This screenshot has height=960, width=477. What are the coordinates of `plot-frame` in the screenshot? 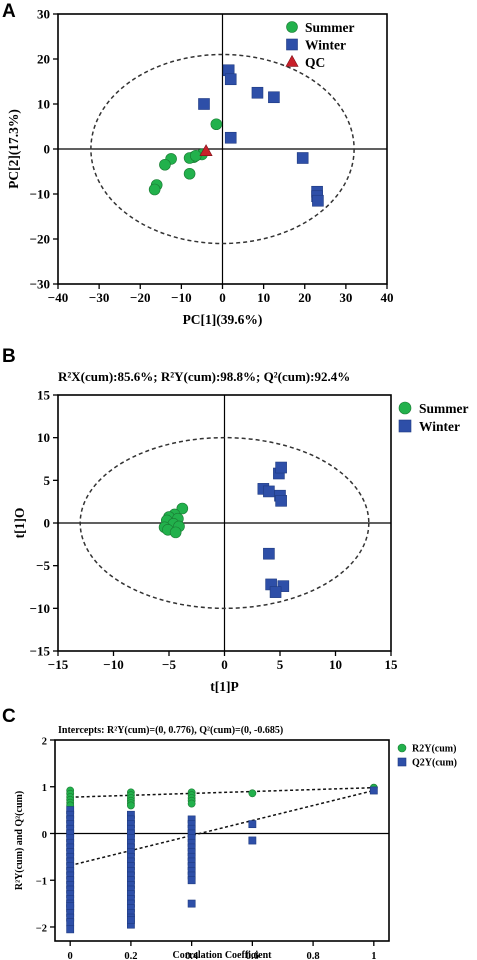 It's located at (222, 840).